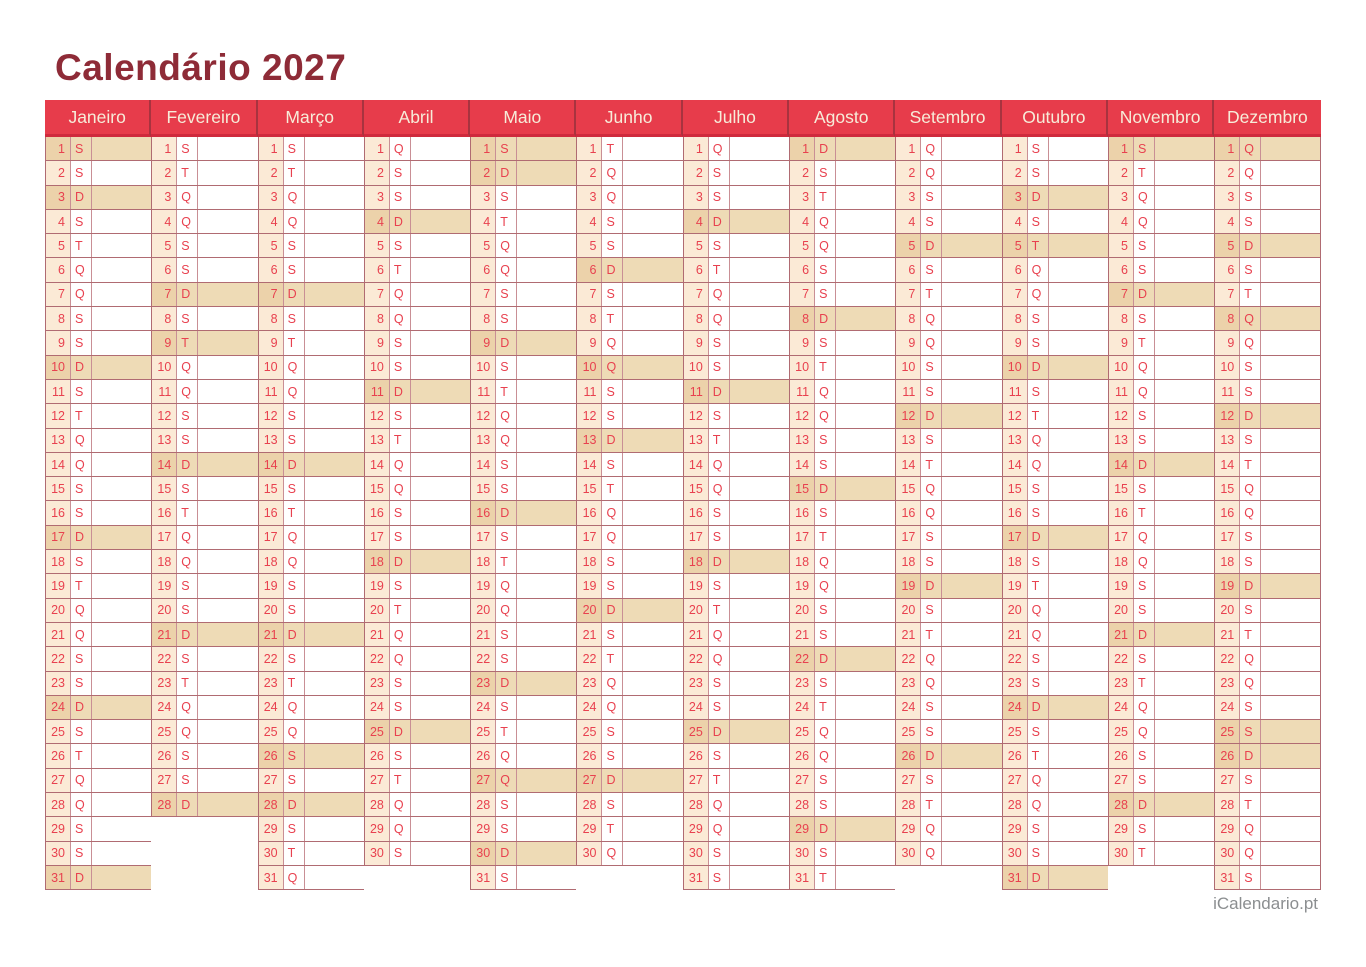 The width and height of the screenshot is (1366, 967). What do you see at coordinates (590, 391) in the screenshot?
I see `day-number-cell: 11` at bounding box center [590, 391].